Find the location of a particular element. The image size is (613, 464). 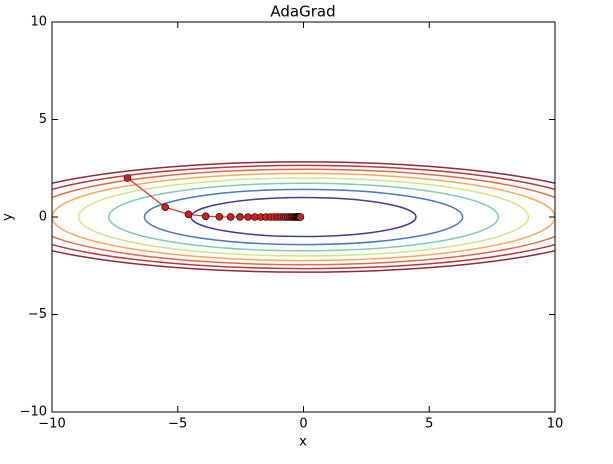

x-tick-label: 10 is located at coordinates (555, 424).